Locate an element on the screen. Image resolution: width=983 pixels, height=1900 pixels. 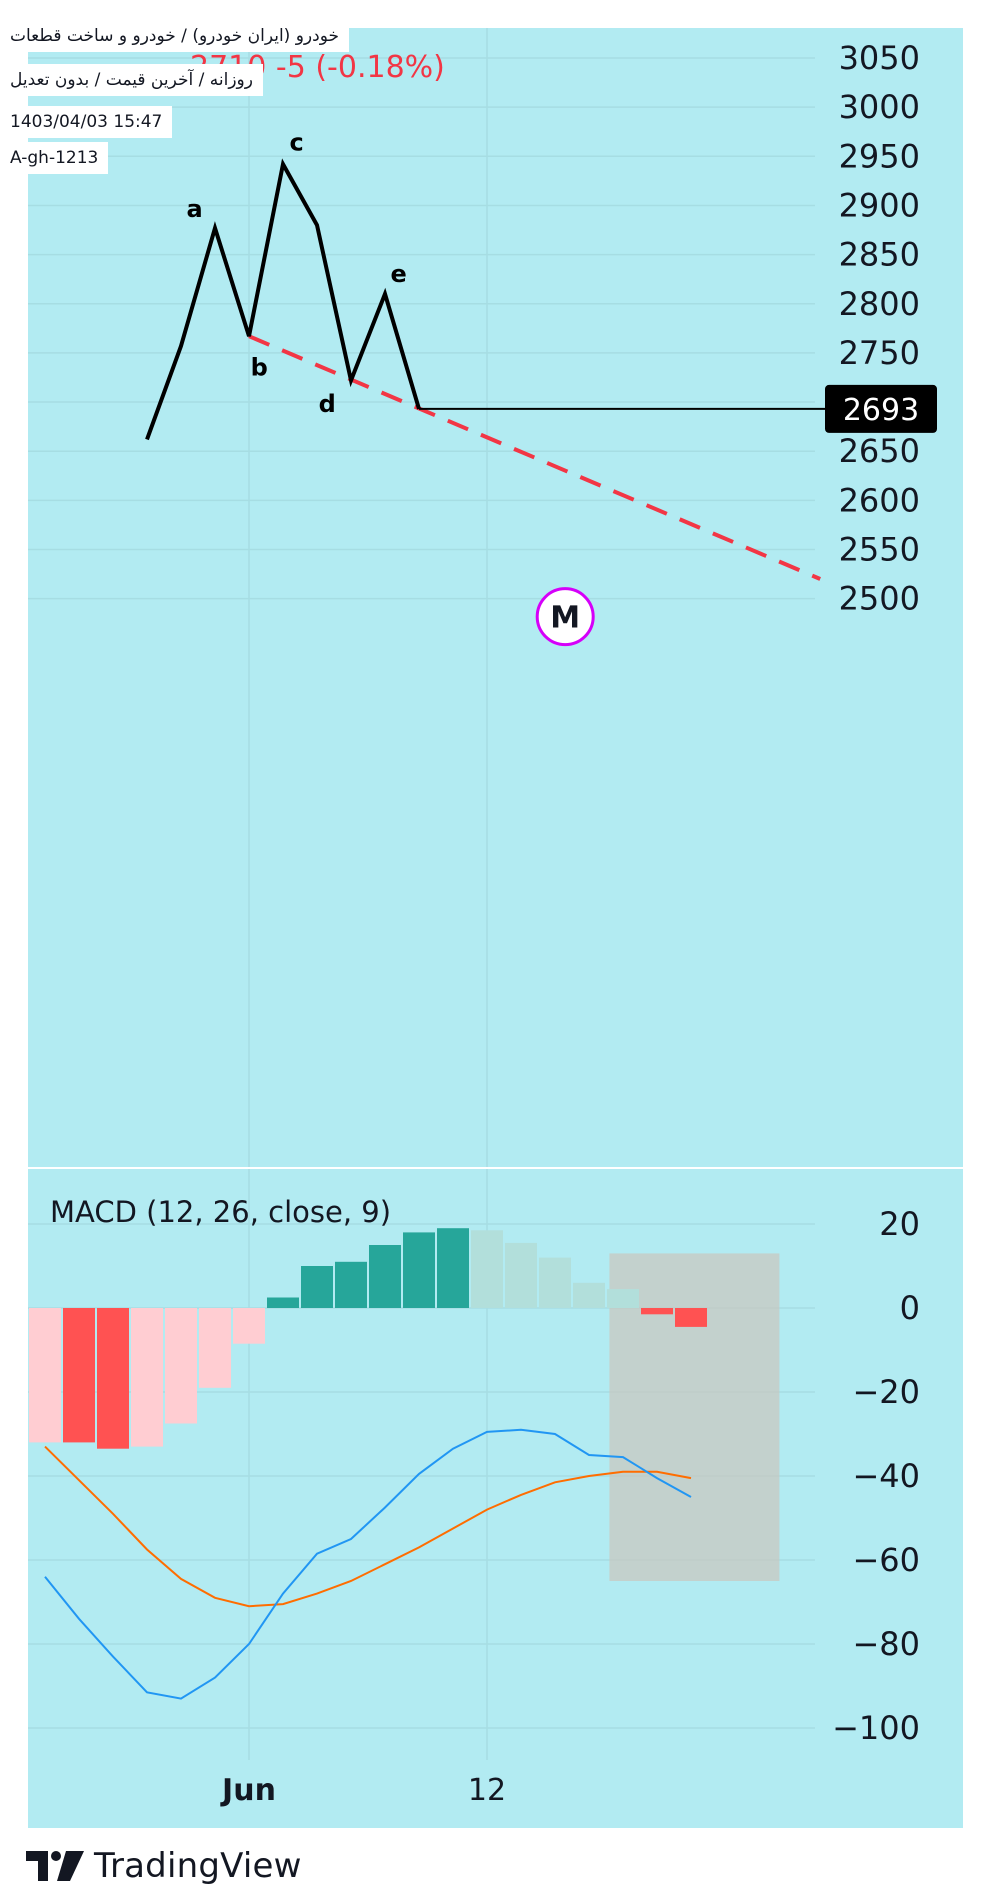
tradingview-logo-icon is located at coordinates (55, 1866).